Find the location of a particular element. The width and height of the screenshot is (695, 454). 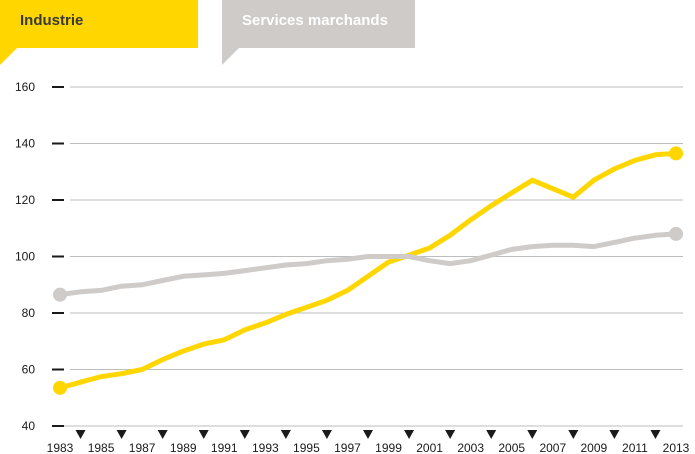

x-tick-label: 1997 is located at coordinates (347, 447).